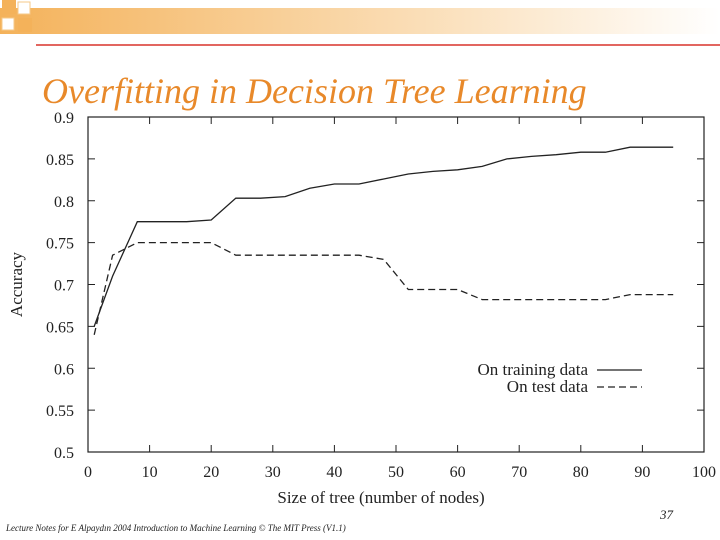  I want to click on y-tick-label: 0.9, so click(64, 118).